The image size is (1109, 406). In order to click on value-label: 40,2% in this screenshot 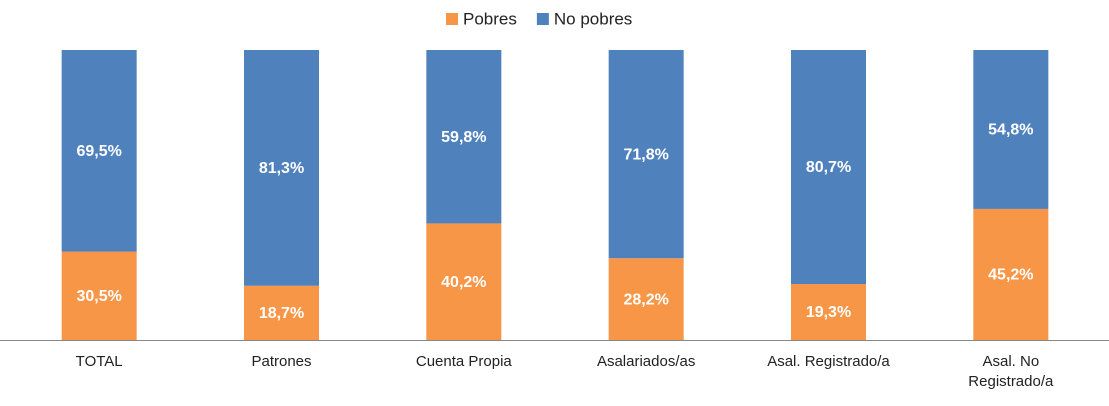, I will do `click(463, 282)`.